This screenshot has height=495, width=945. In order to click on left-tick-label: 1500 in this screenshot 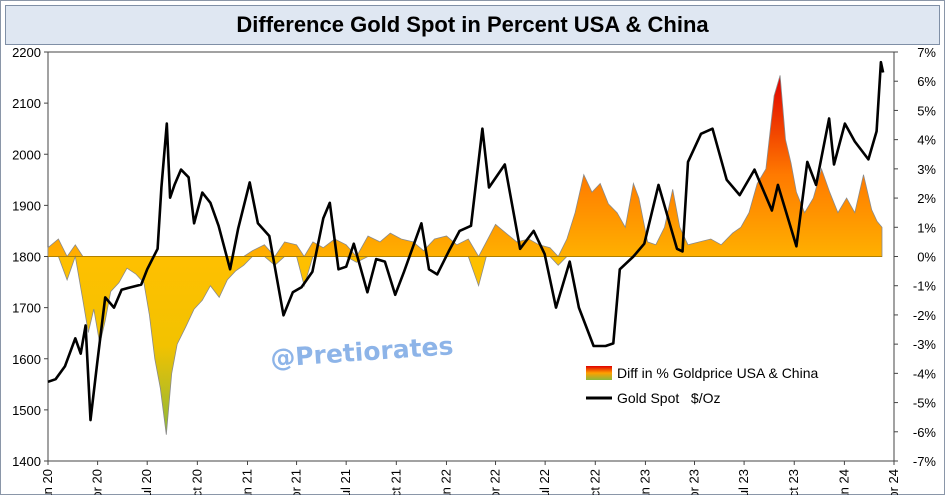, I will do `click(26, 410)`.